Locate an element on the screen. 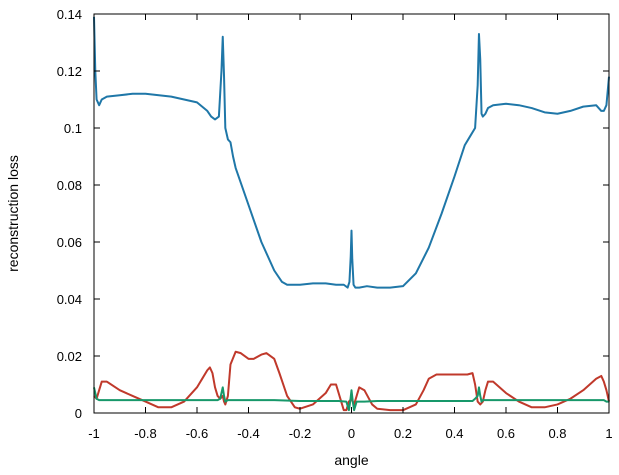 This screenshot has height=475, width=619. x-tick-label: -0.2 is located at coordinates (300, 433).